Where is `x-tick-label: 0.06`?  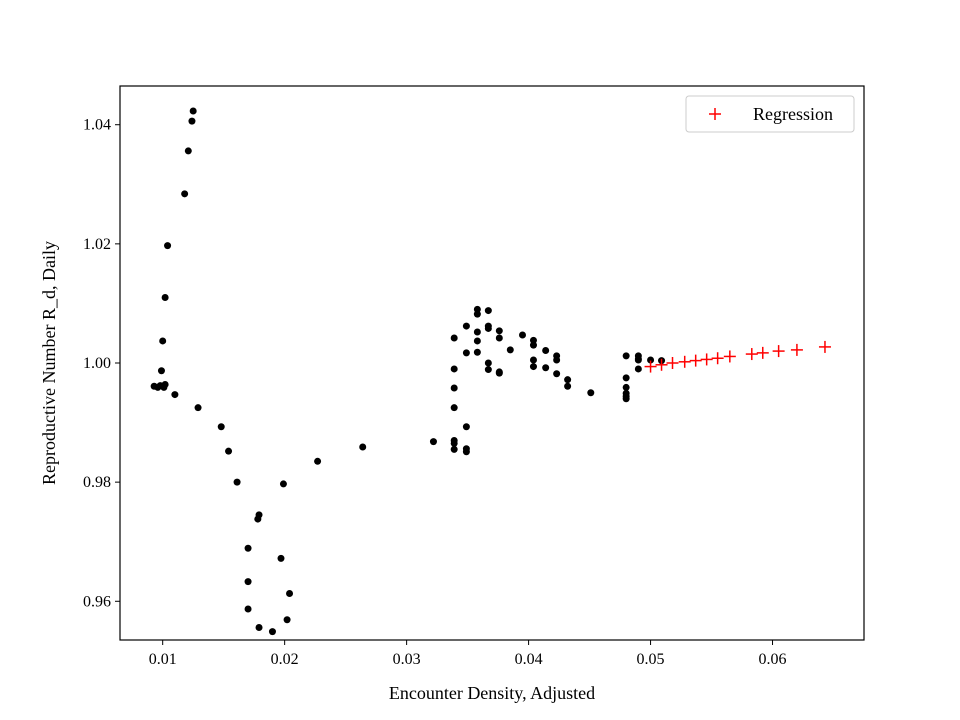 x-tick-label: 0.06 is located at coordinates (773, 659).